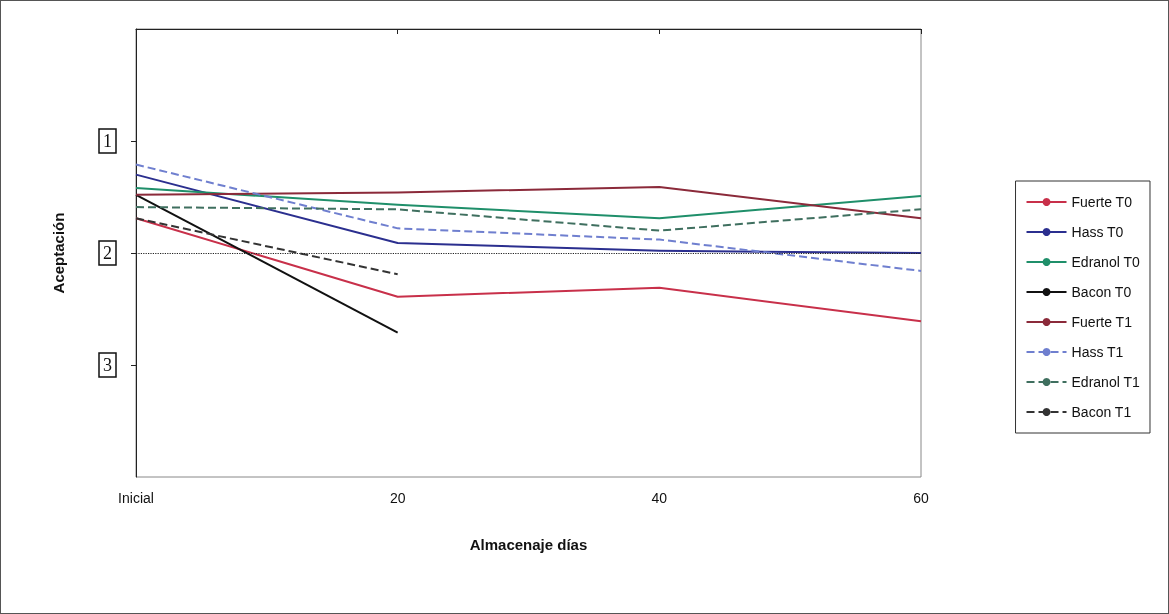 The width and height of the screenshot is (1169, 614). I want to click on y-axis-title: Aceptación, so click(58, 253).